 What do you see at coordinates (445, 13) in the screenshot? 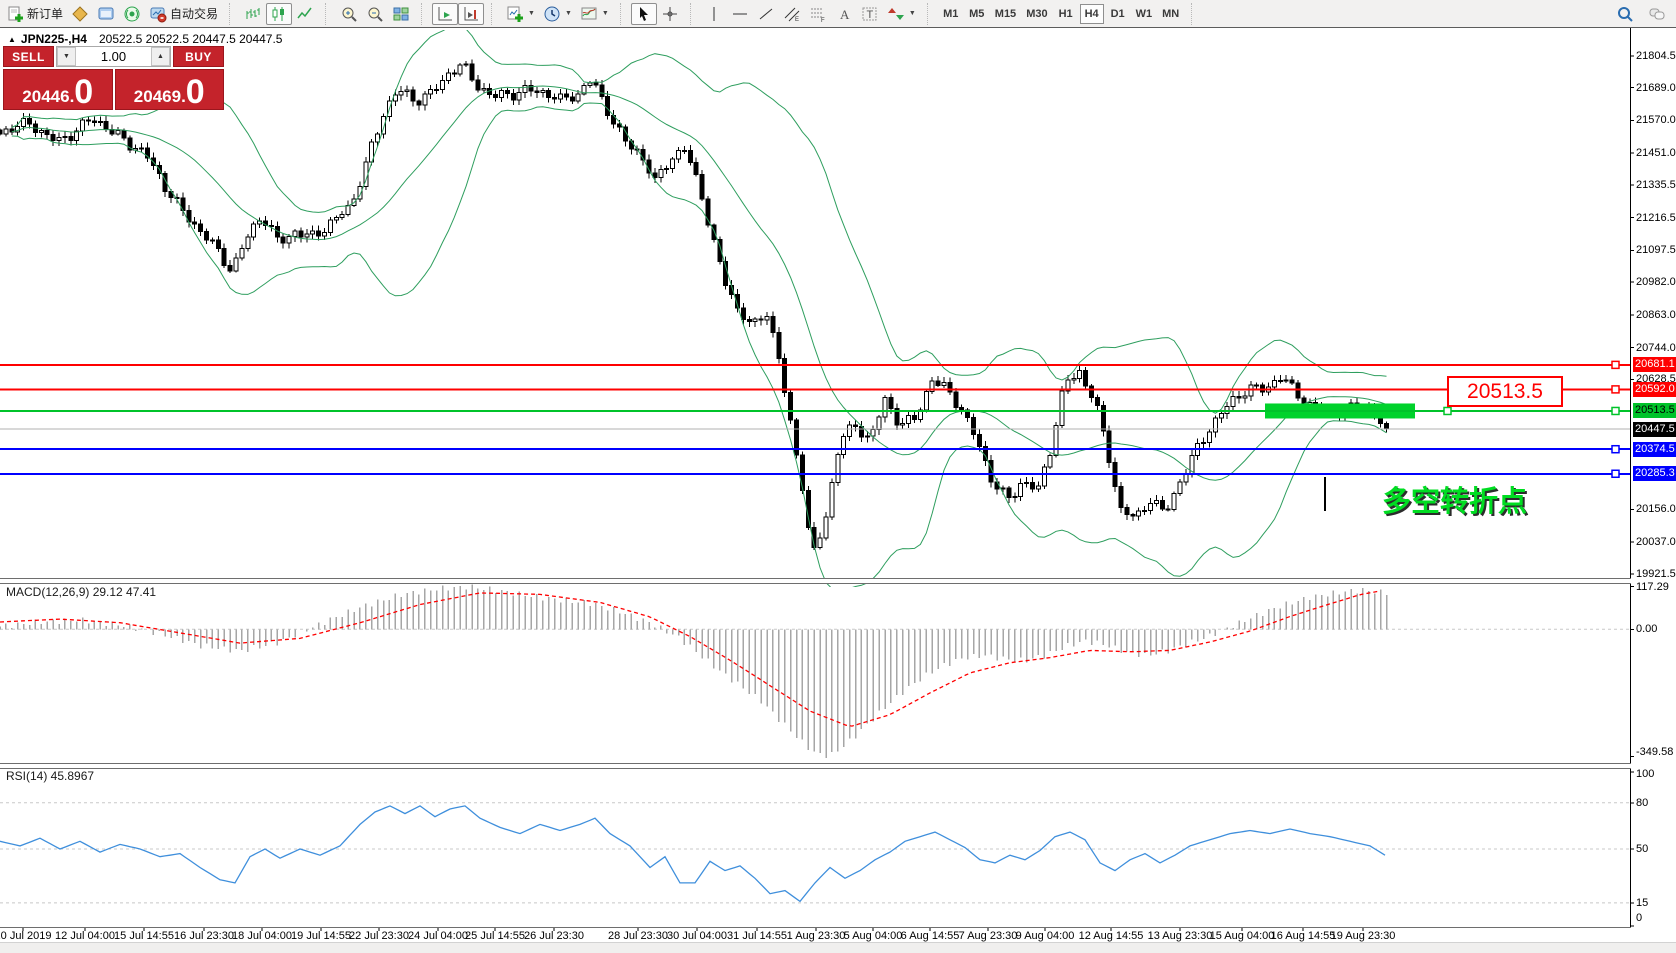
I see `auto-scroll-button` at bounding box center [445, 13].